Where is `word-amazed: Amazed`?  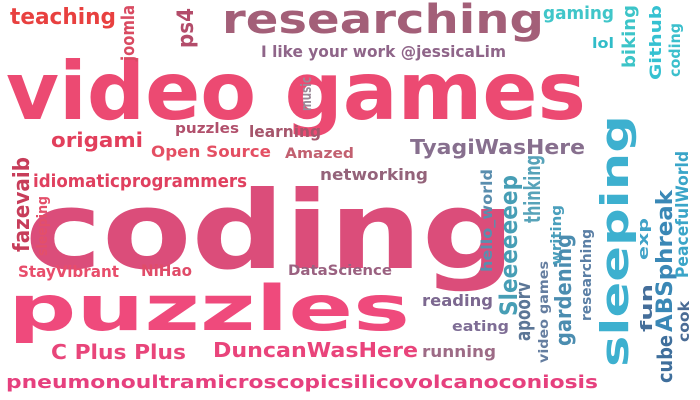
word-amazed: Amazed is located at coordinates (320, 154).